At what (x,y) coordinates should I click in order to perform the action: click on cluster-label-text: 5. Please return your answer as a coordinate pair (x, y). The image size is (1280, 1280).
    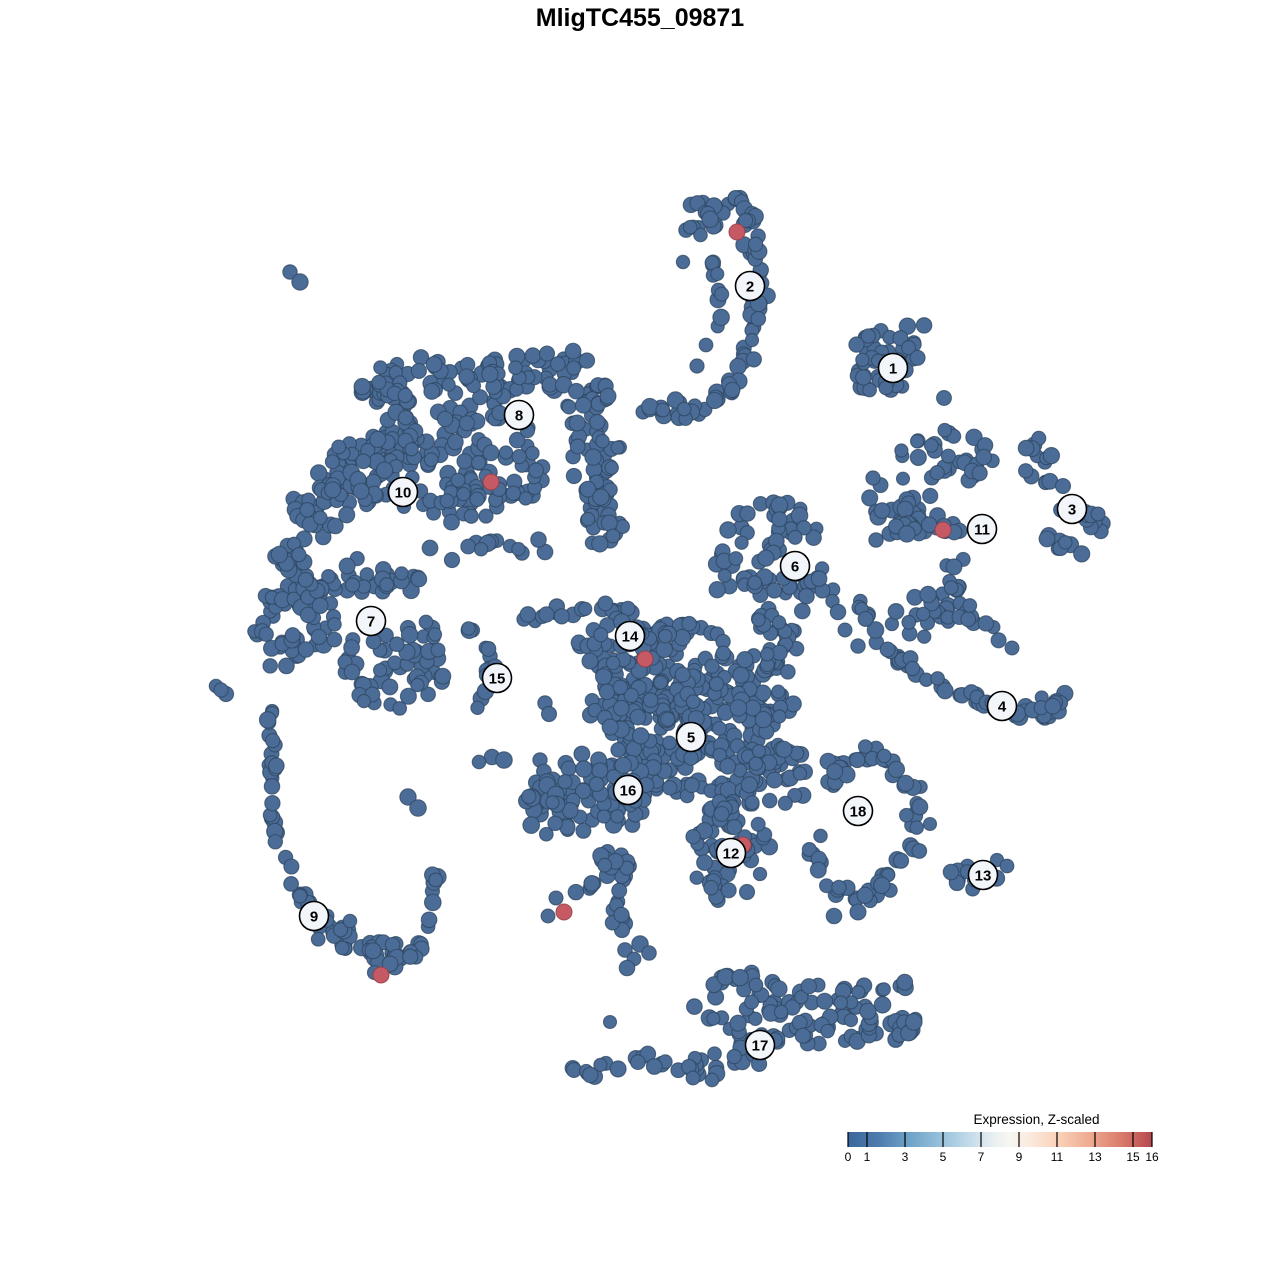
    Looking at the image, I should click on (691, 737).